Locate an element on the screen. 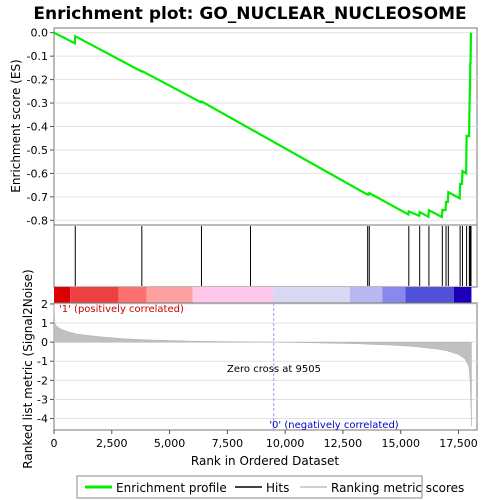 This screenshot has width=500, height=500. x-tick-label: 10,000 is located at coordinates (285, 443).